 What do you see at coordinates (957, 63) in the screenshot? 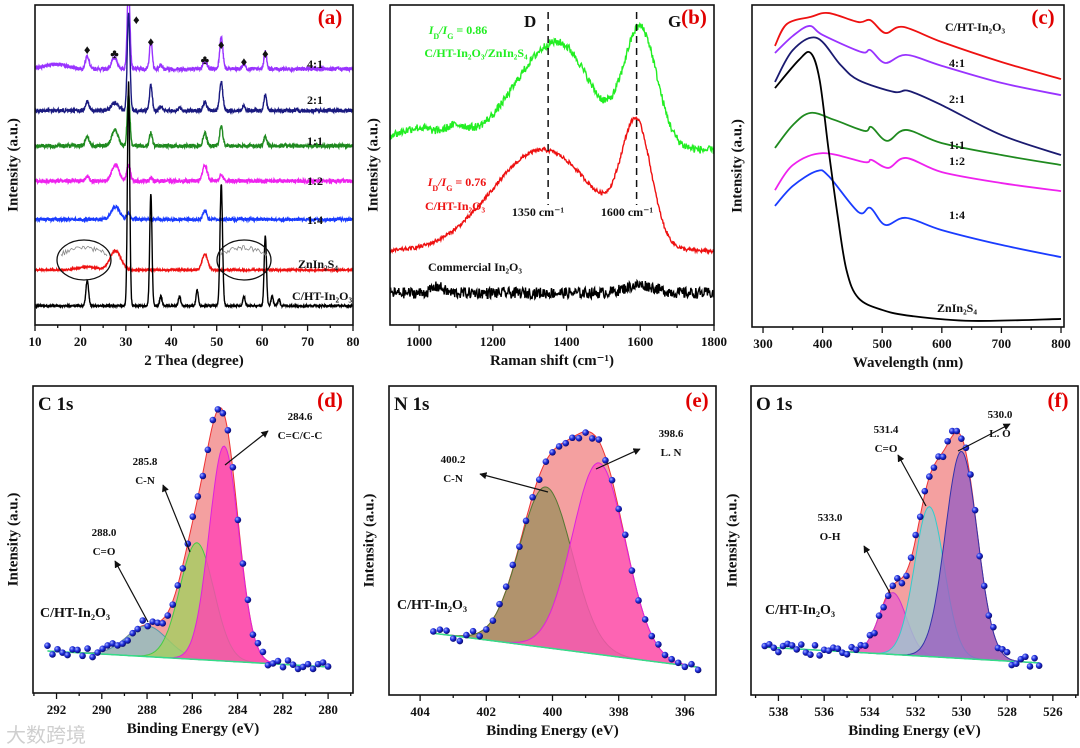
I see `series-label: 4:1` at bounding box center [957, 63].